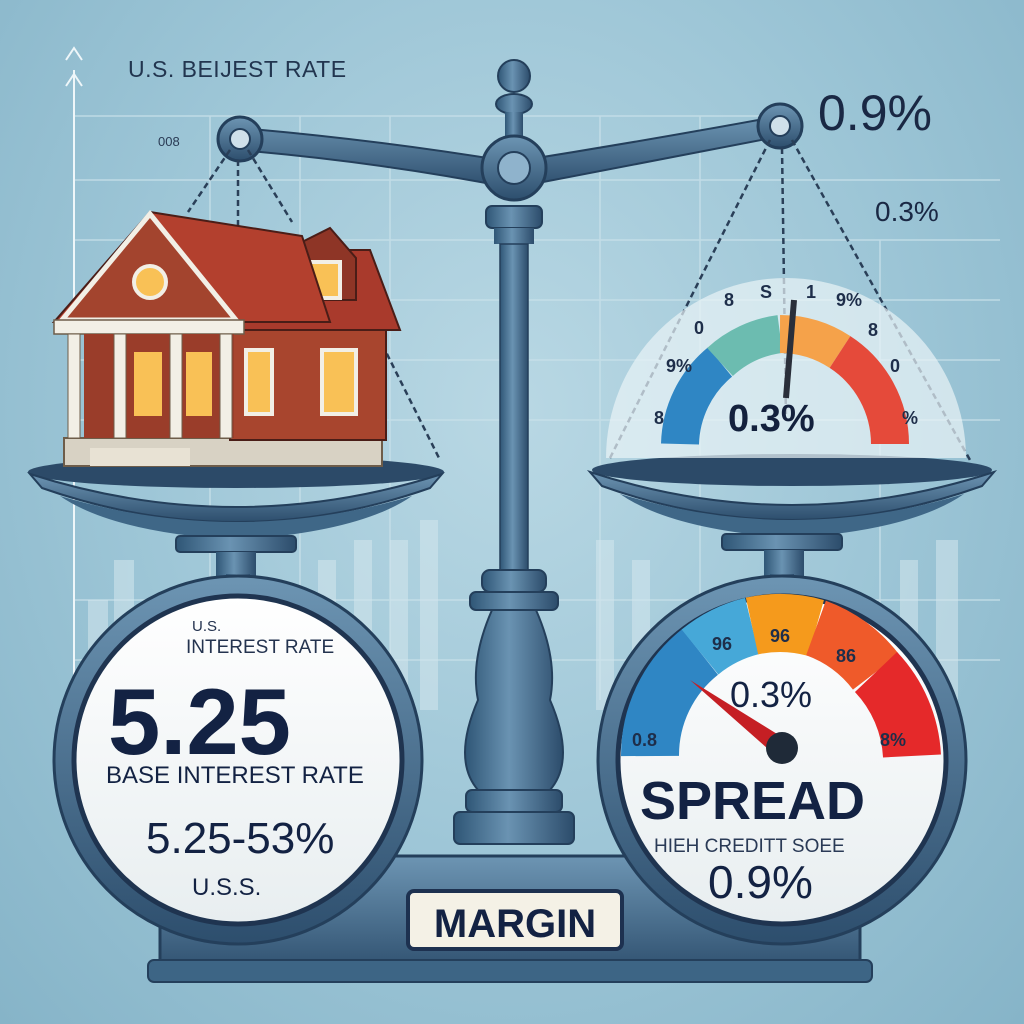 This screenshot has height=1024, width=1024. What do you see at coordinates (771, 694) in the screenshot?
I see `dial-right-value: 0.3%` at bounding box center [771, 694].